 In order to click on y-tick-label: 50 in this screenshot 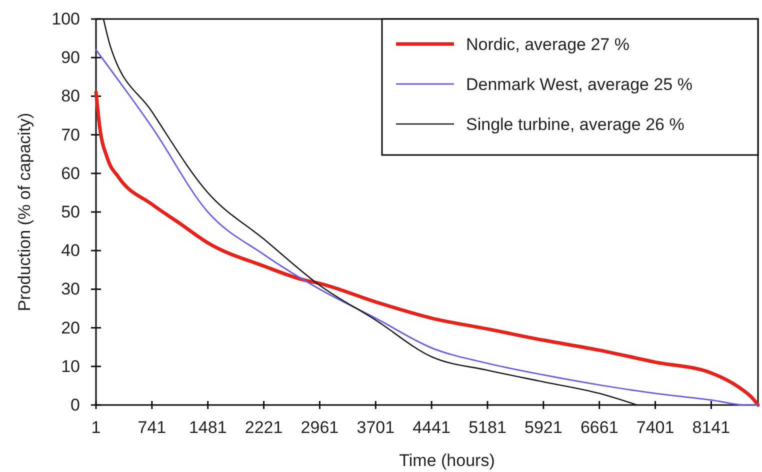, I will do `click(70, 212)`.